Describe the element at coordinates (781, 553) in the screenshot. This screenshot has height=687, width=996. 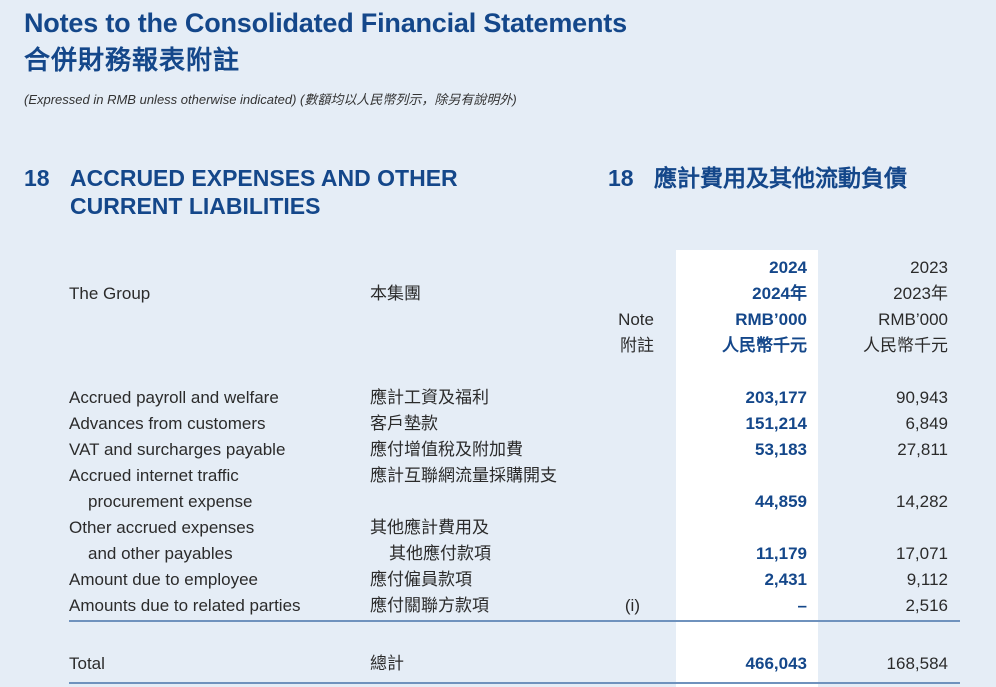
I see `value-2024: 11,179` at that location.